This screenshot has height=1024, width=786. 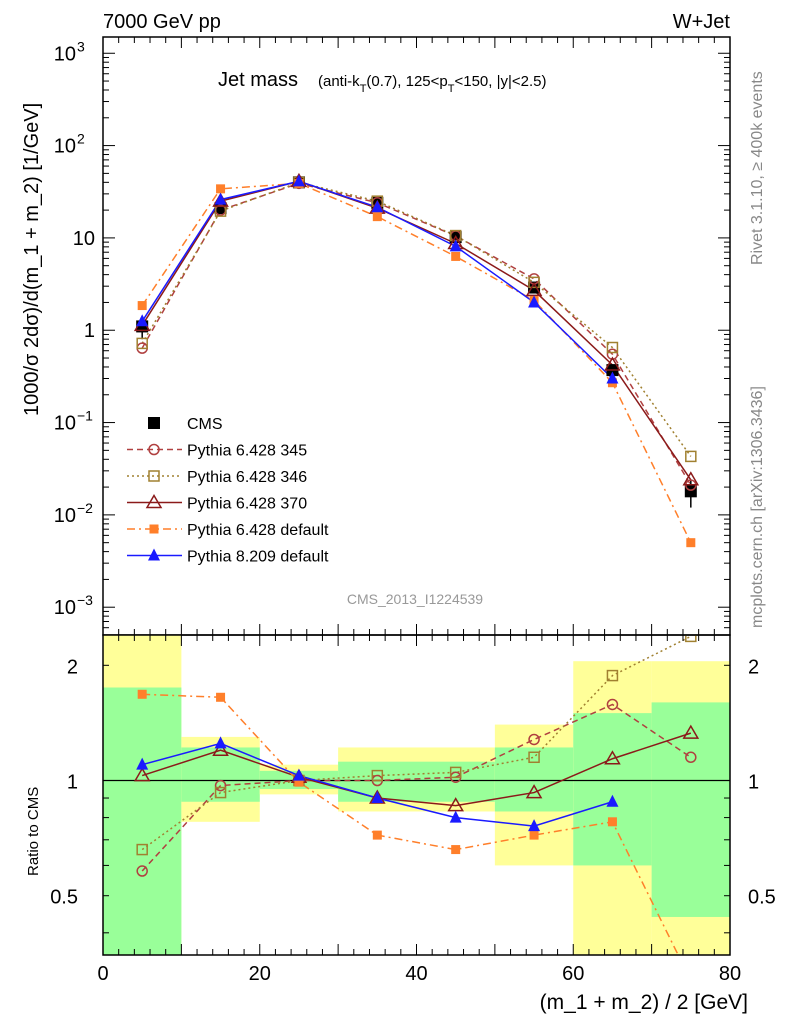 What do you see at coordinates (64, 898) in the screenshot?
I see `y-tick-label: 0.5` at bounding box center [64, 898].